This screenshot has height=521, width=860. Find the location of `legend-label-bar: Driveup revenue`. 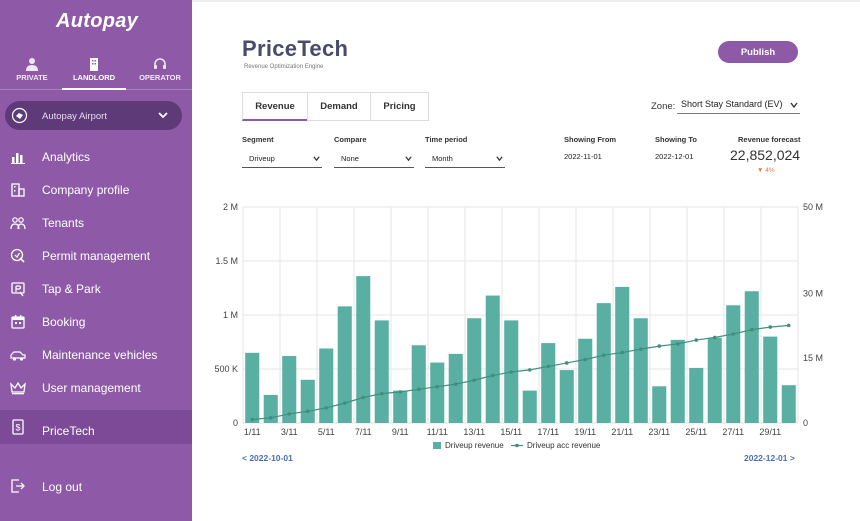

legend-label-bar: Driveup revenue is located at coordinates (474, 445).